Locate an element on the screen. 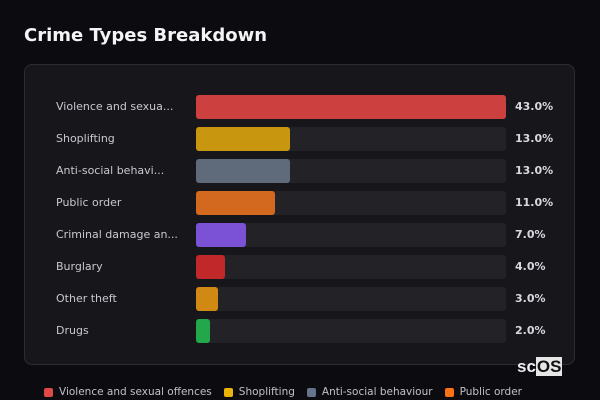 The width and height of the screenshot is (600, 400). chart-title: Crime Types Breakdown is located at coordinates (146, 35).